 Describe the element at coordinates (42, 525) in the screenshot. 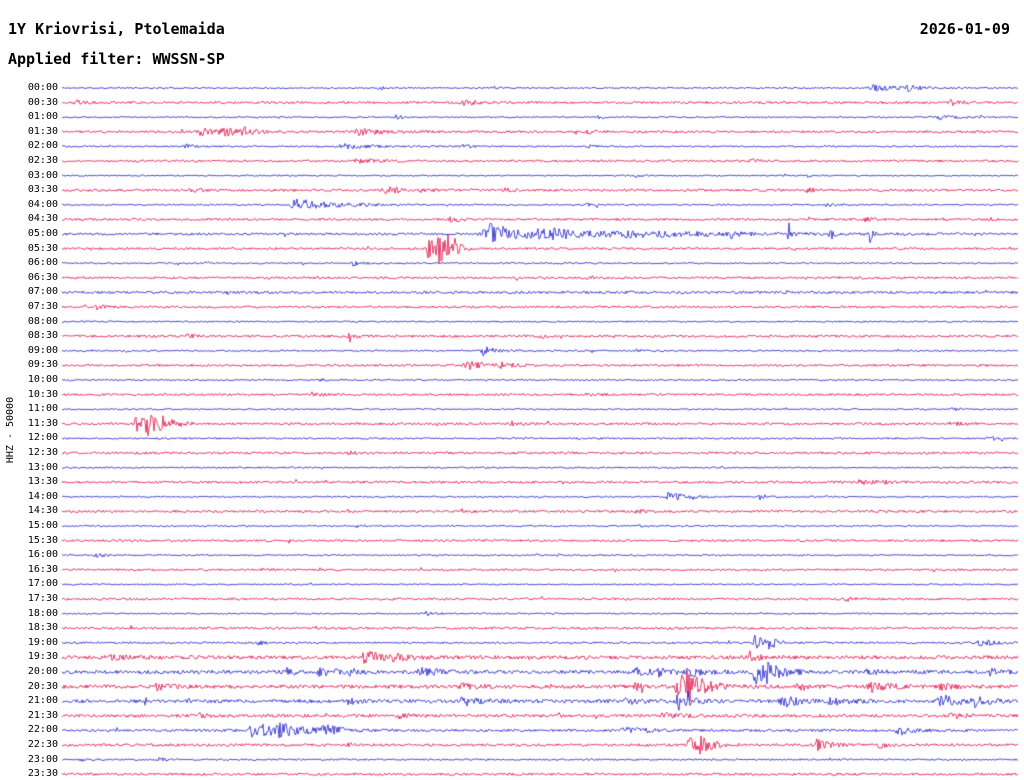

I see `time-label-15:00: 15:00` at that location.